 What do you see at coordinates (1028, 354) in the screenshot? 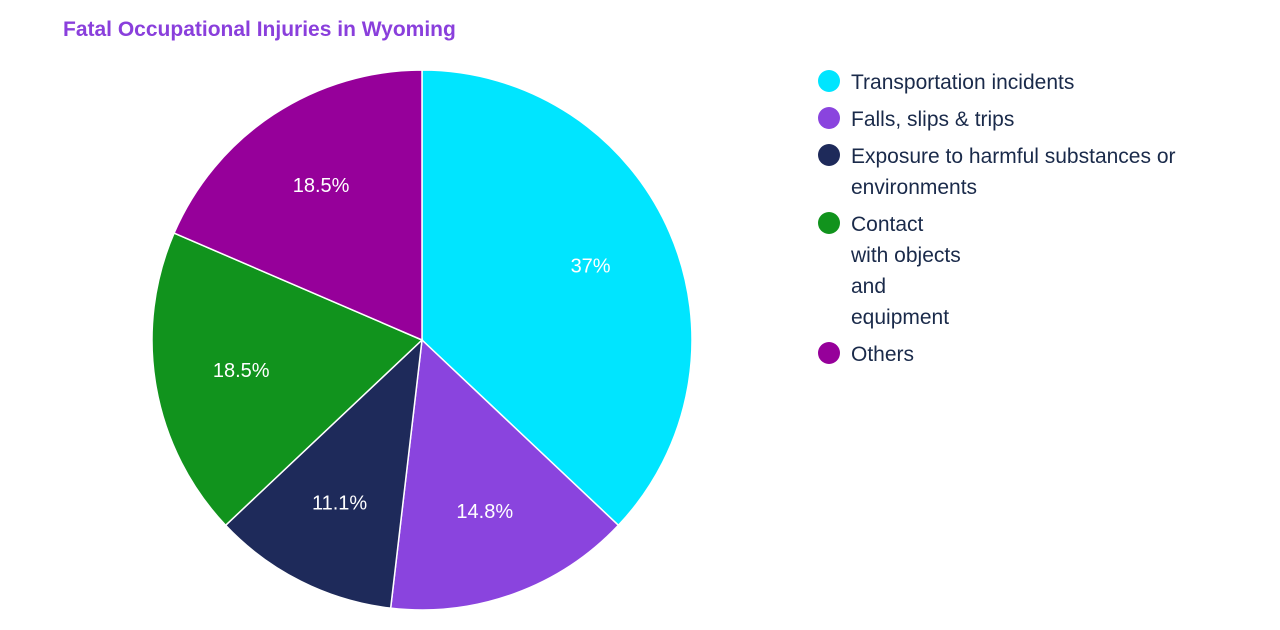
I see `legend-item: Others` at bounding box center [1028, 354].